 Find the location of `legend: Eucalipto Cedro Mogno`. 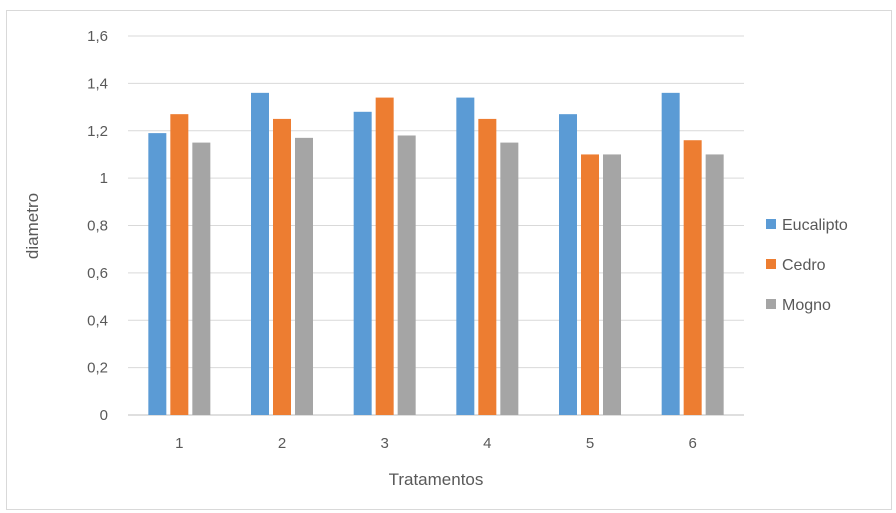

legend: Eucalipto Cedro Mogno is located at coordinates (807, 265).